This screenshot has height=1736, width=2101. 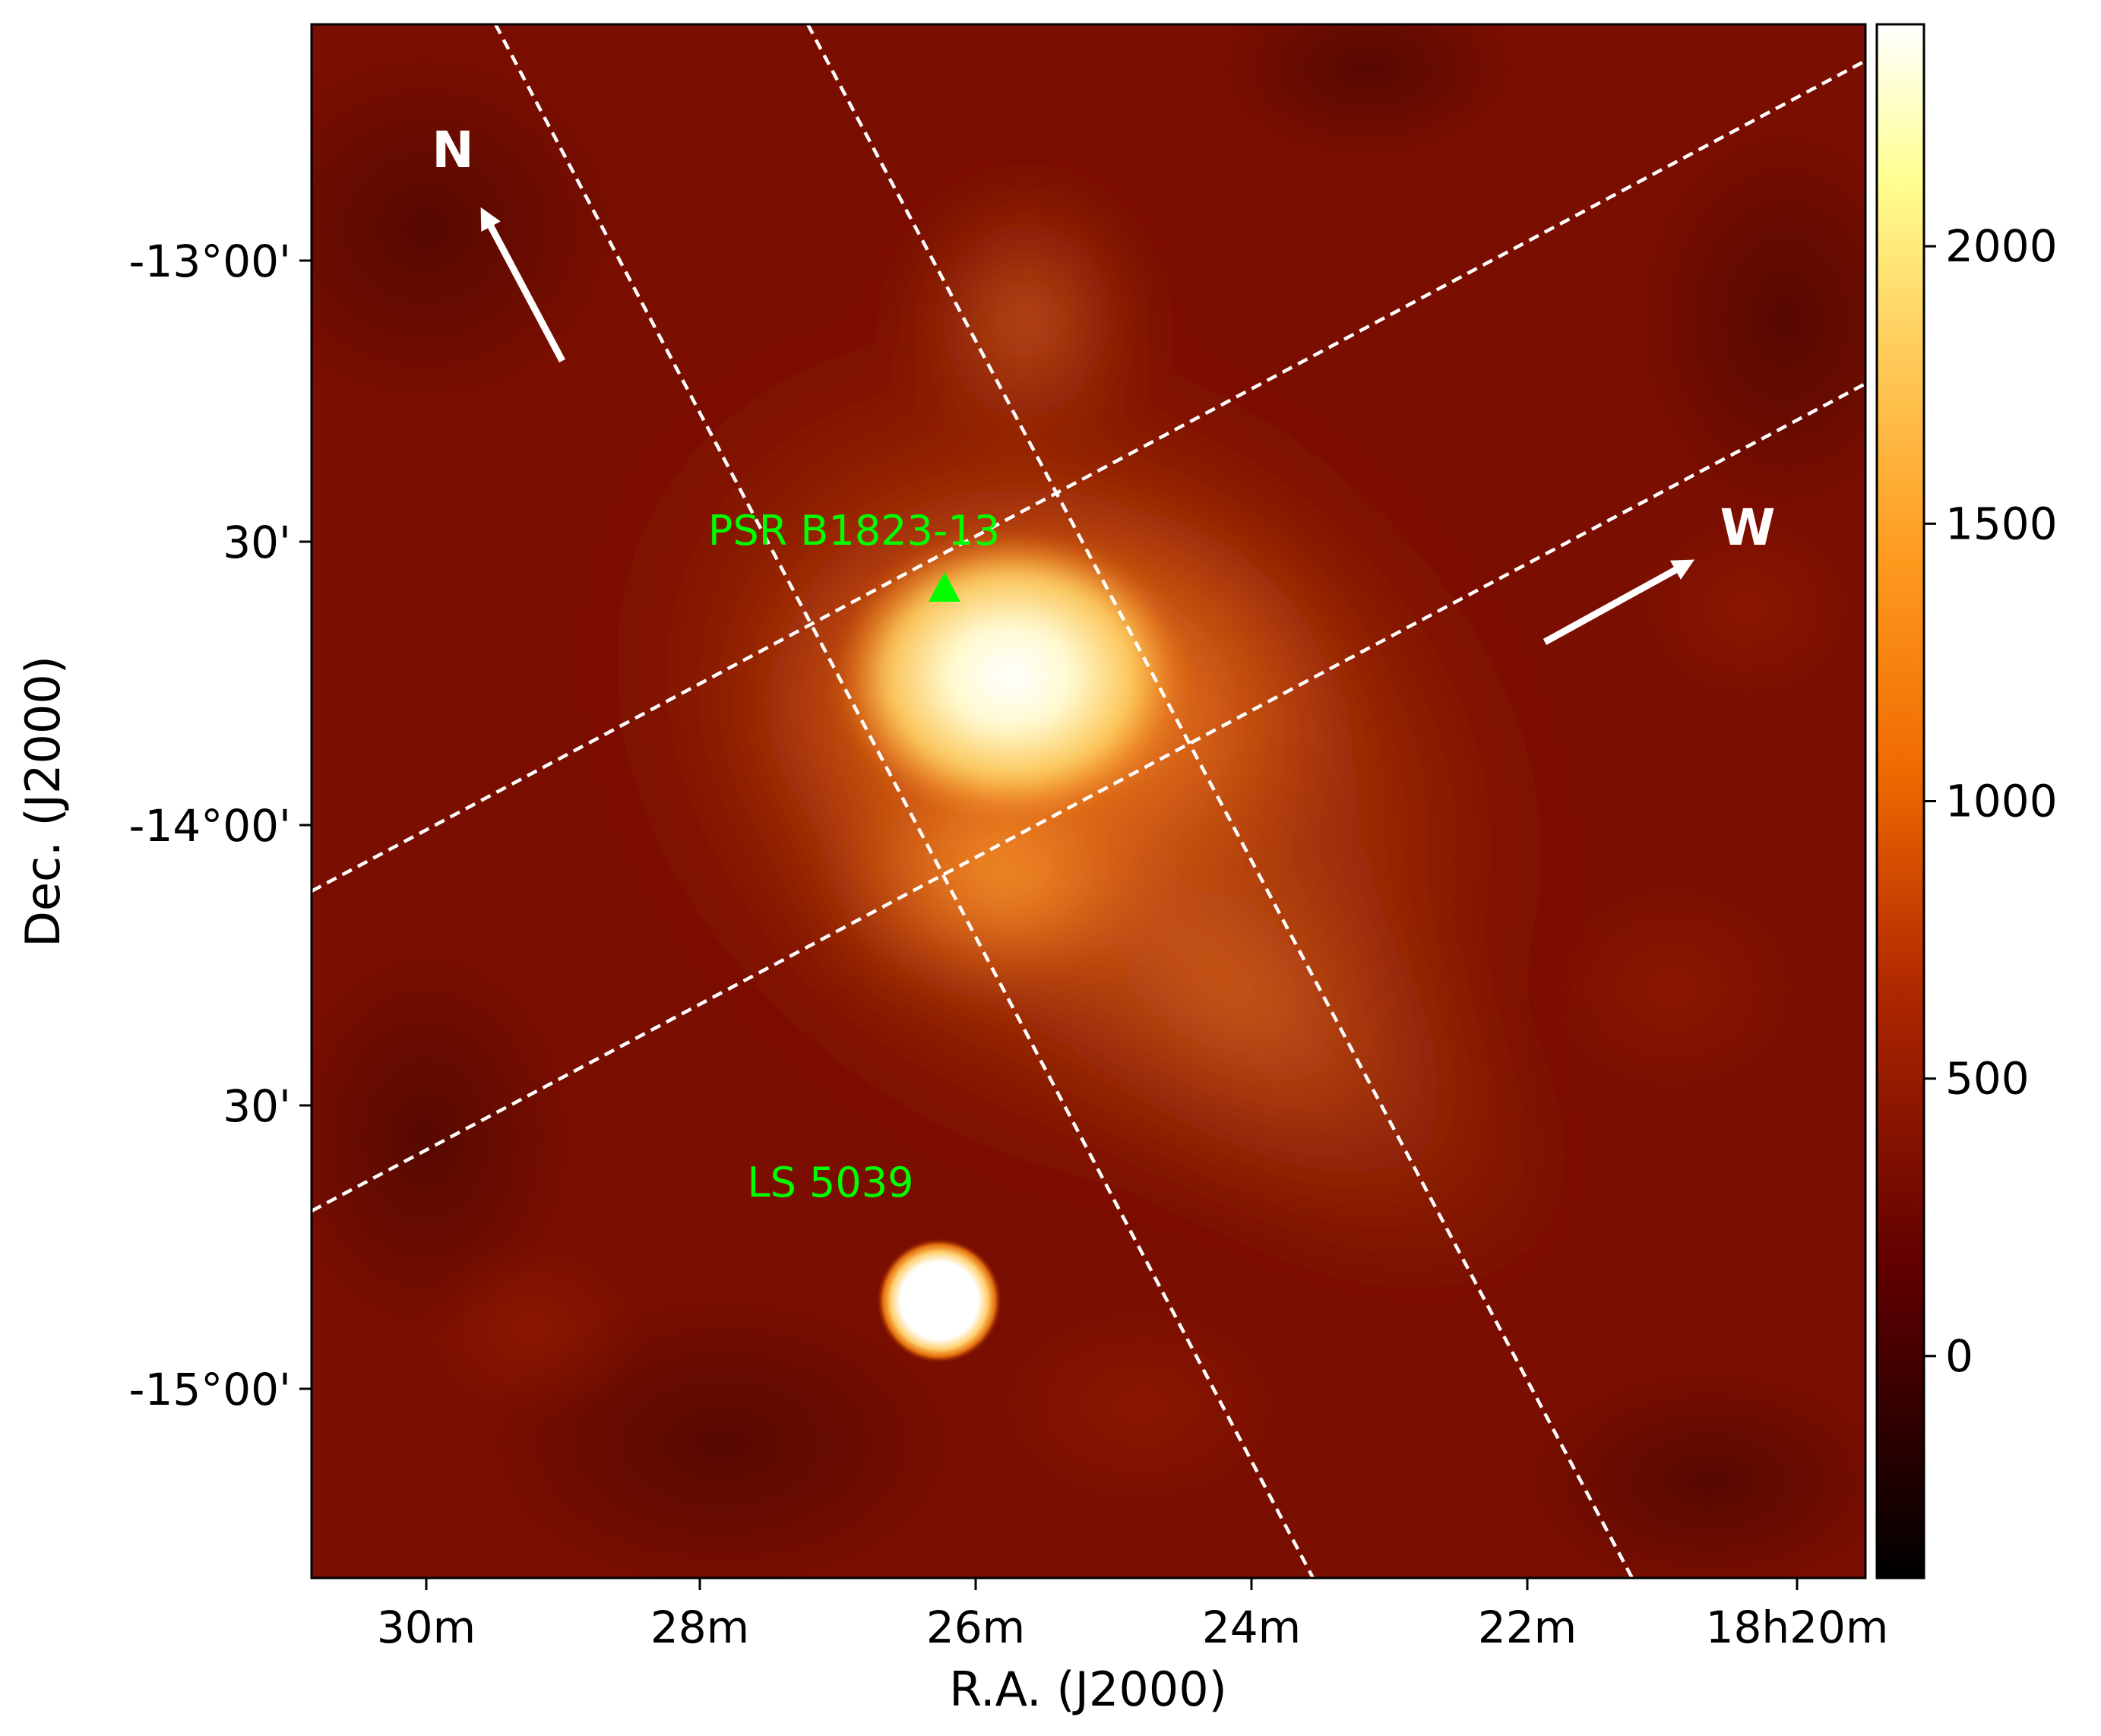 I want to click on y-tick-label: -15°00', so click(x=210, y=1389).